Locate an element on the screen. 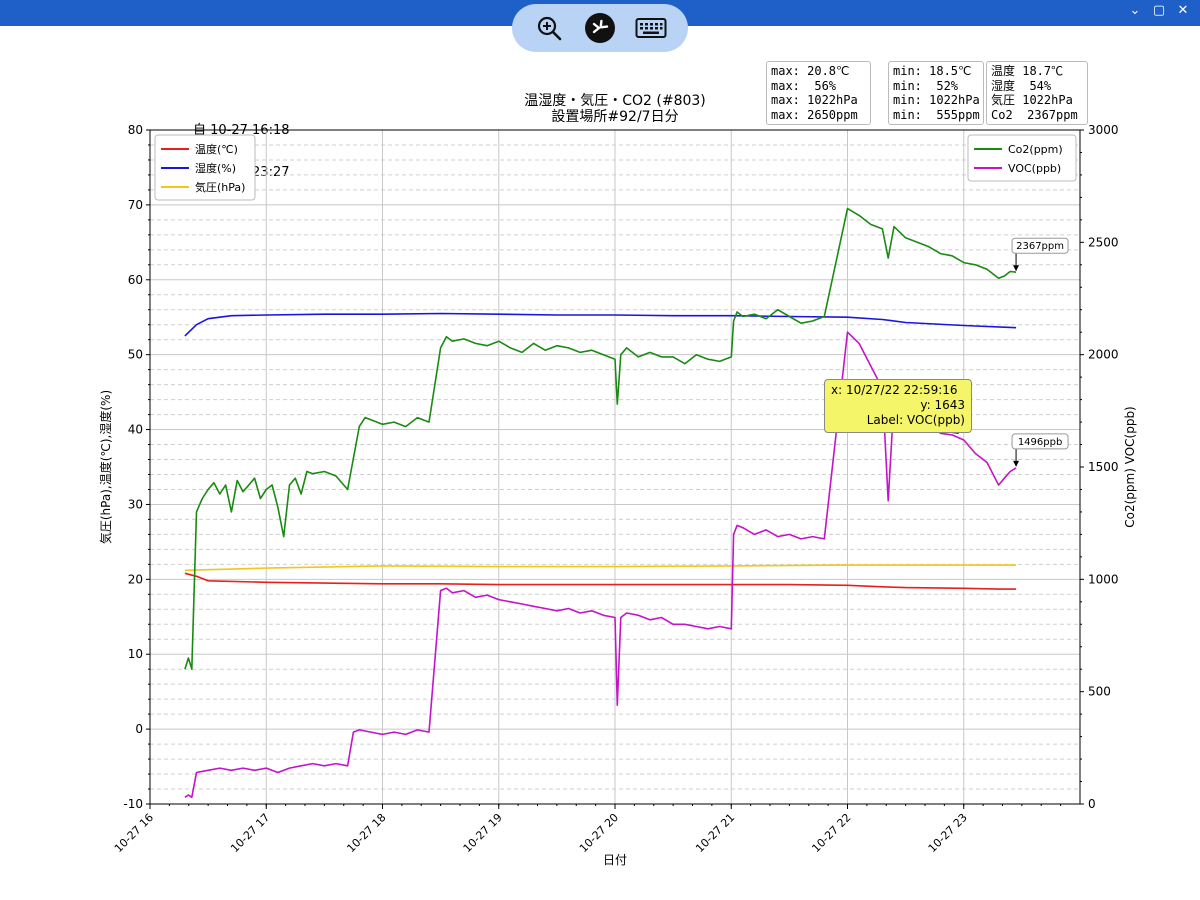 The width and height of the screenshot is (1200, 900). chart-title: 温湿度・気圧・CO2 (#803) 設置場所#92/7日分 is located at coordinates (615, 109).